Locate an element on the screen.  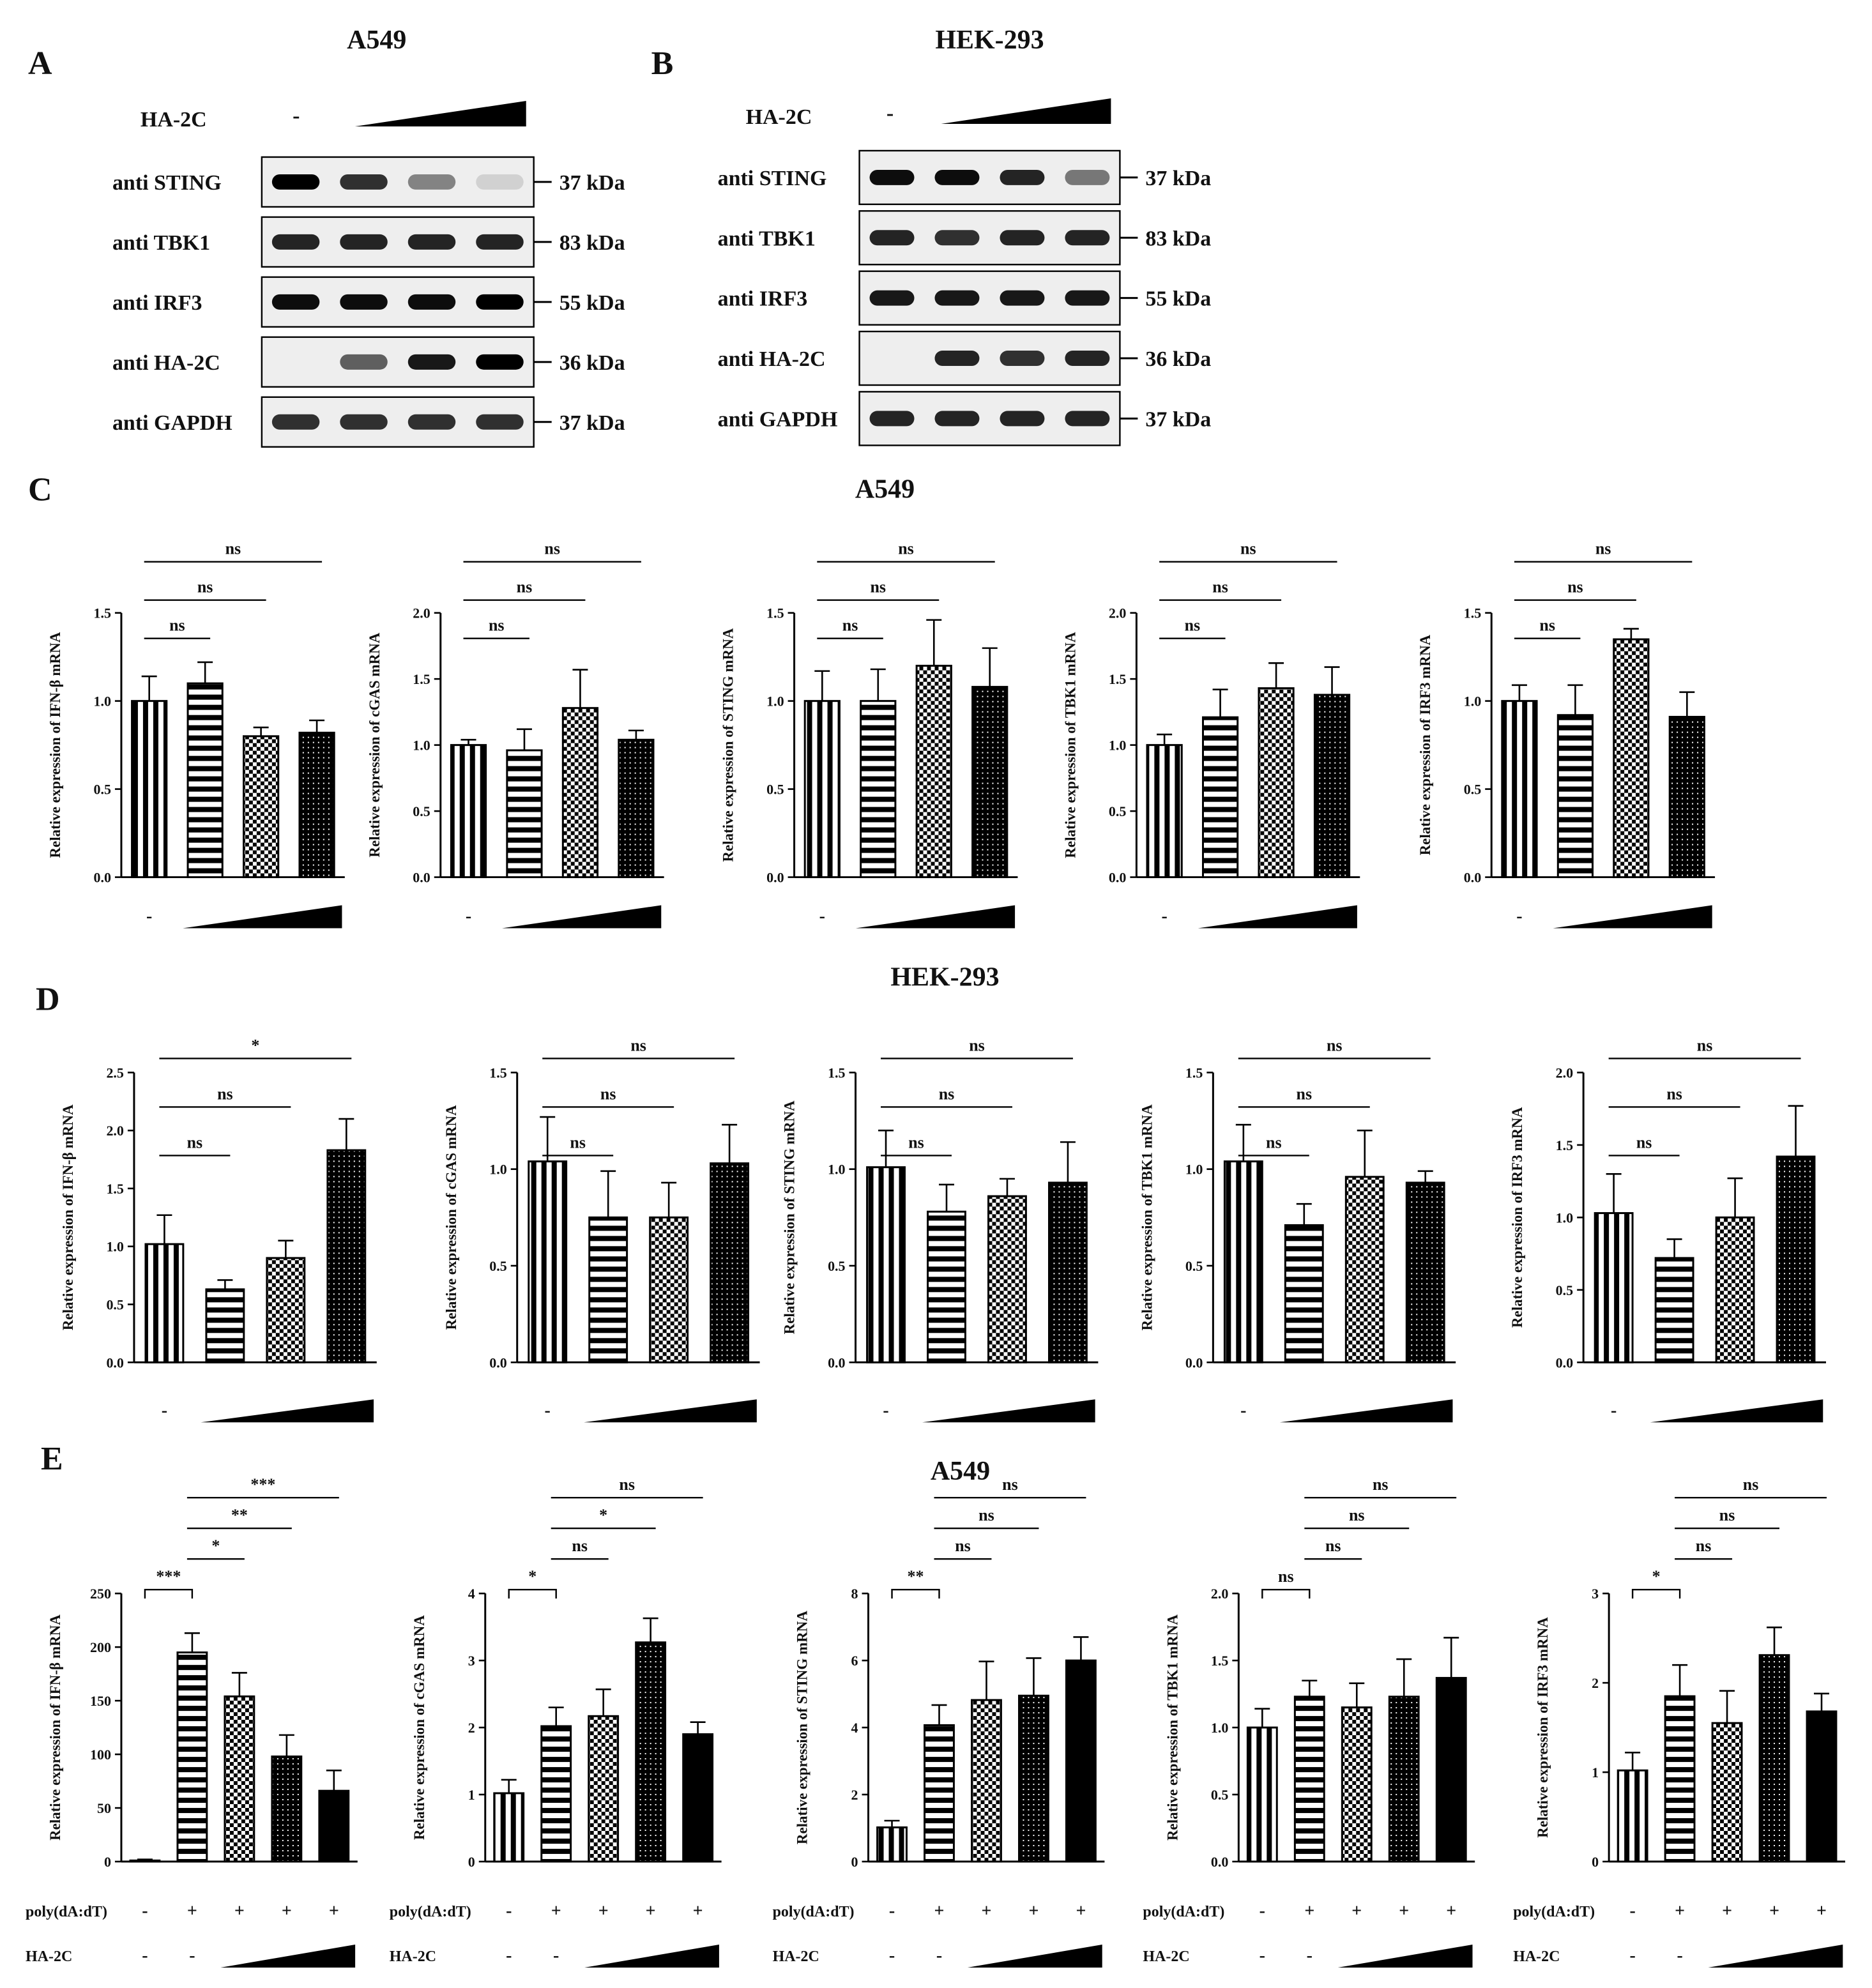
treatment-label: HA-2C is located at coordinates (779, 117).